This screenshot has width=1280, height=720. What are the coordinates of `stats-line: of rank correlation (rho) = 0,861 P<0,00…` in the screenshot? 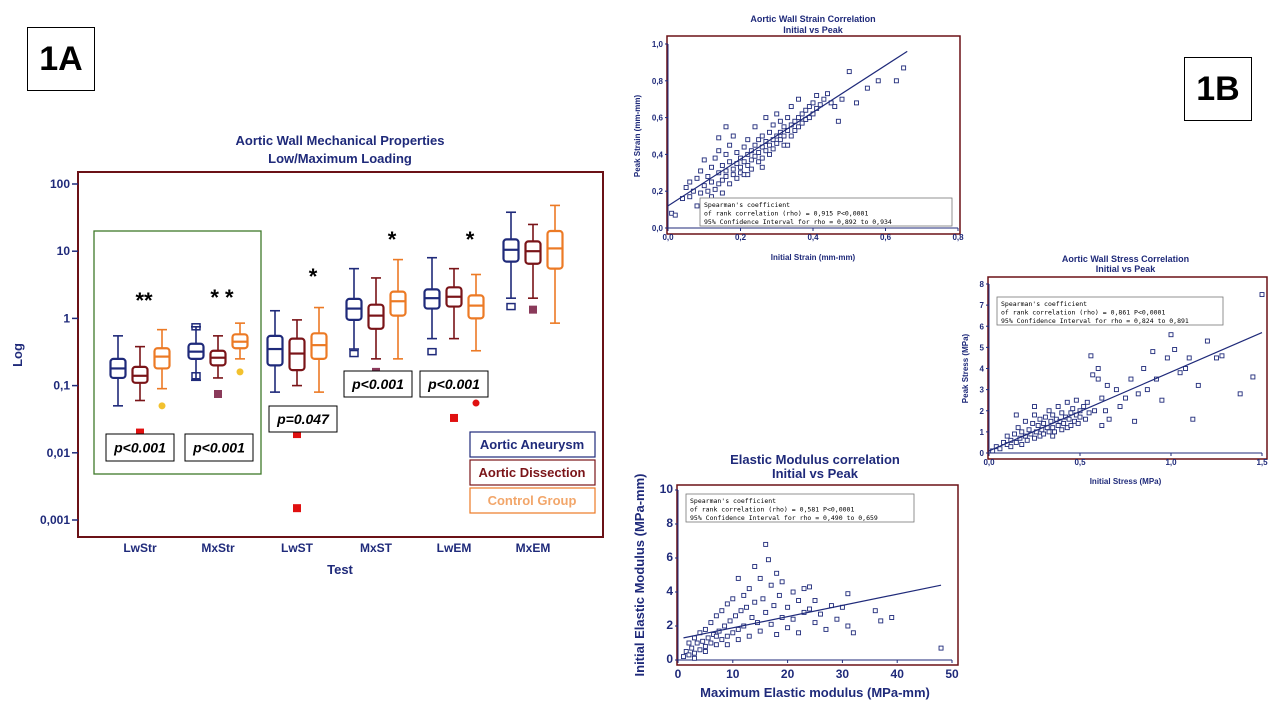 It's located at (1083, 313).